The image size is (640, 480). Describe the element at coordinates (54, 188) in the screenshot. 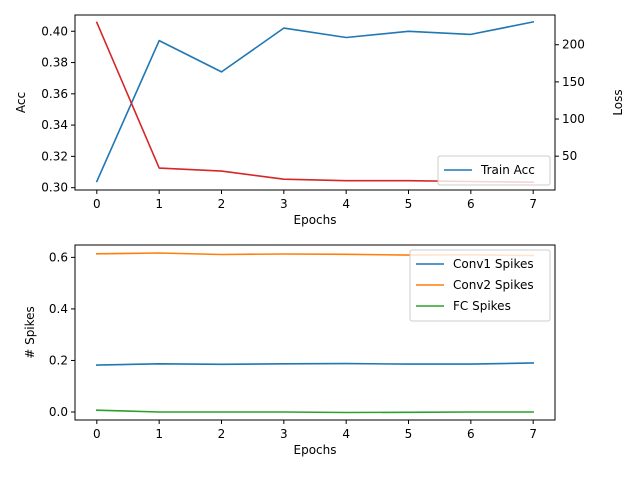

I see `y-tick-label: 0.30` at that location.